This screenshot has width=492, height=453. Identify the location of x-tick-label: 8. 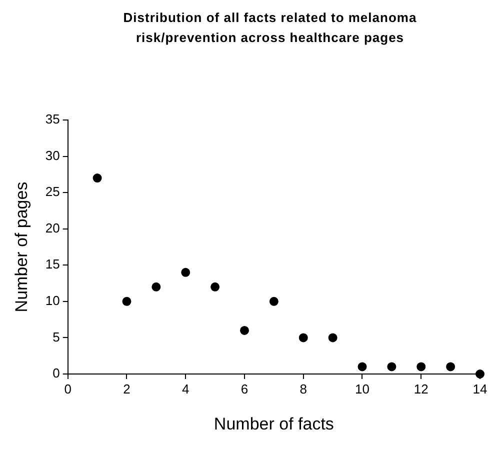
(303, 388).